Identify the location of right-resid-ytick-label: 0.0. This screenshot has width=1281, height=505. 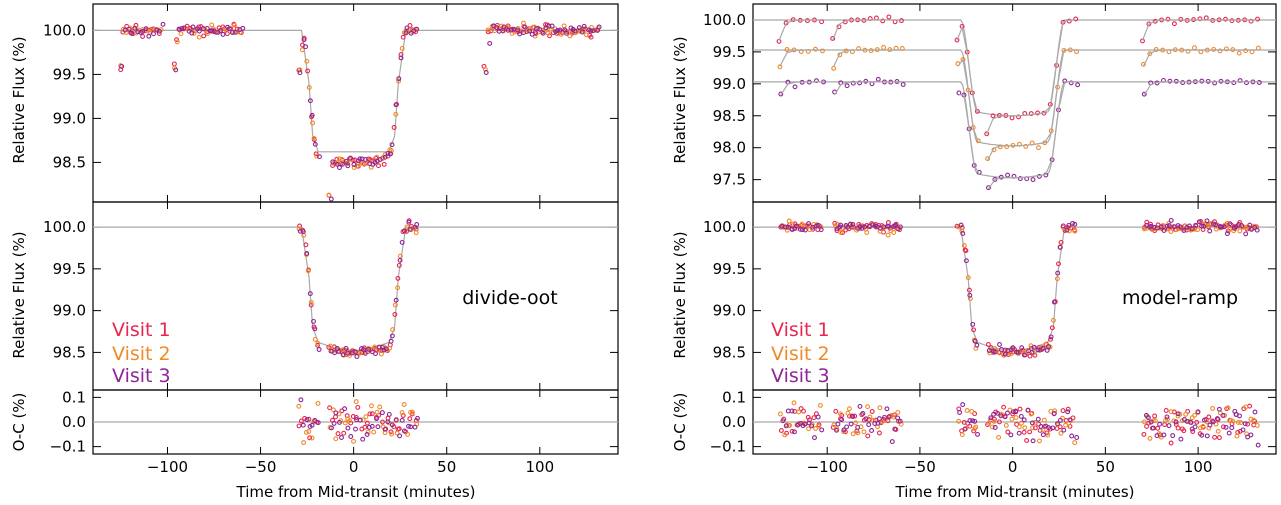
(734, 422).